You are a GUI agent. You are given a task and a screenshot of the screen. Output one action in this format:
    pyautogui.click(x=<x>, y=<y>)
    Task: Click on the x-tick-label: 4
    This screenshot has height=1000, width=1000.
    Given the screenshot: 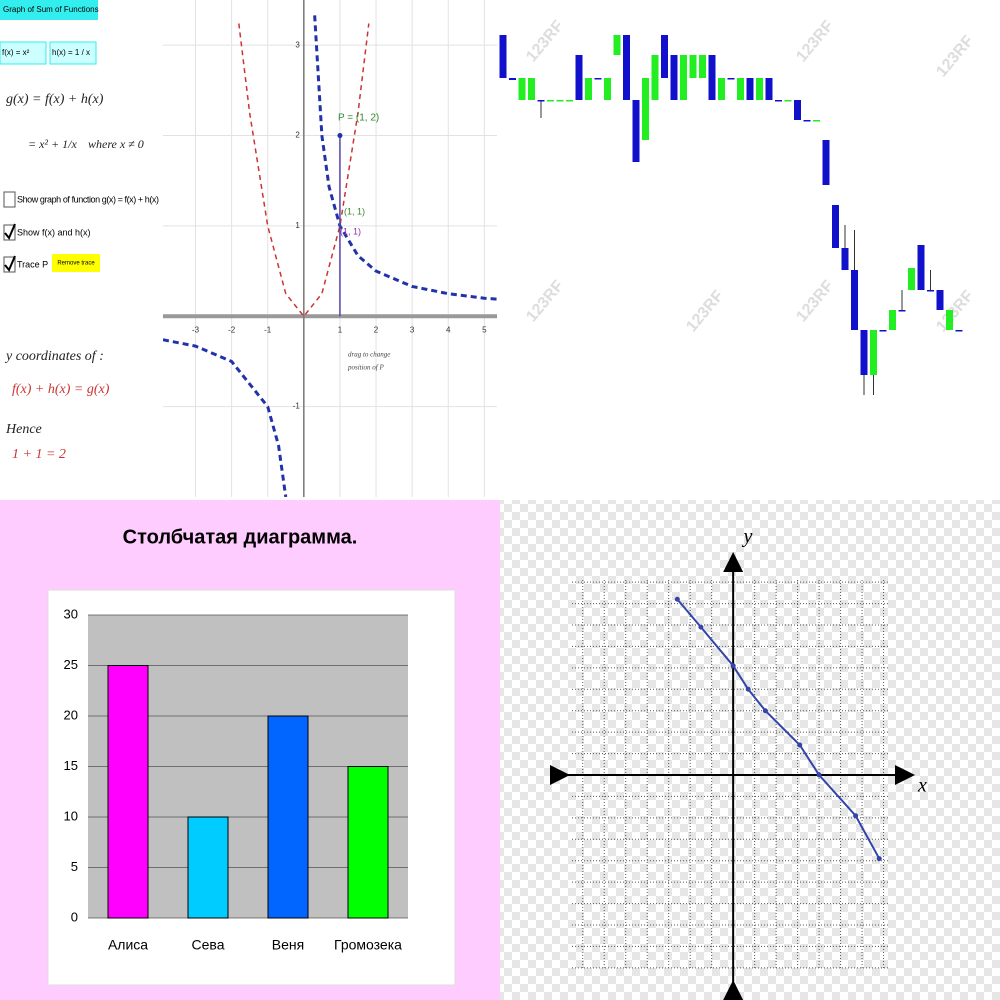 What is the action you would take?
    pyautogui.click(x=448, y=329)
    